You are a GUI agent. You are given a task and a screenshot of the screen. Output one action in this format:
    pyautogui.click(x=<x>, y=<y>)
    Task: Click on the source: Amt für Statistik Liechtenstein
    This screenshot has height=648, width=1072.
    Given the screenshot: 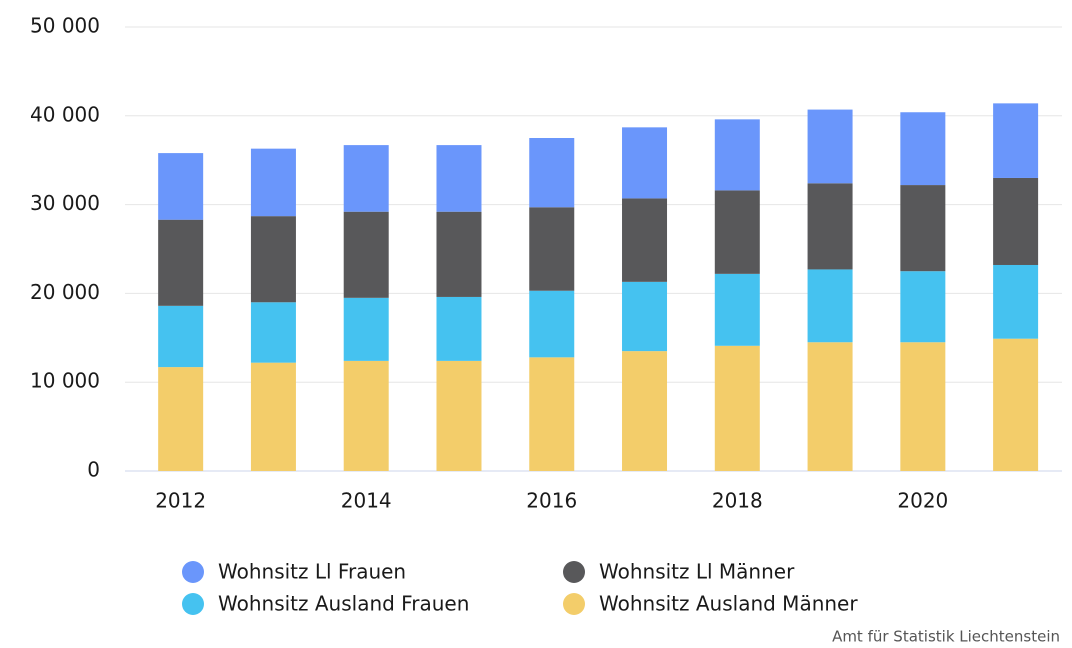 What is the action you would take?
    pyautogui.click(x=946, y=637)
    